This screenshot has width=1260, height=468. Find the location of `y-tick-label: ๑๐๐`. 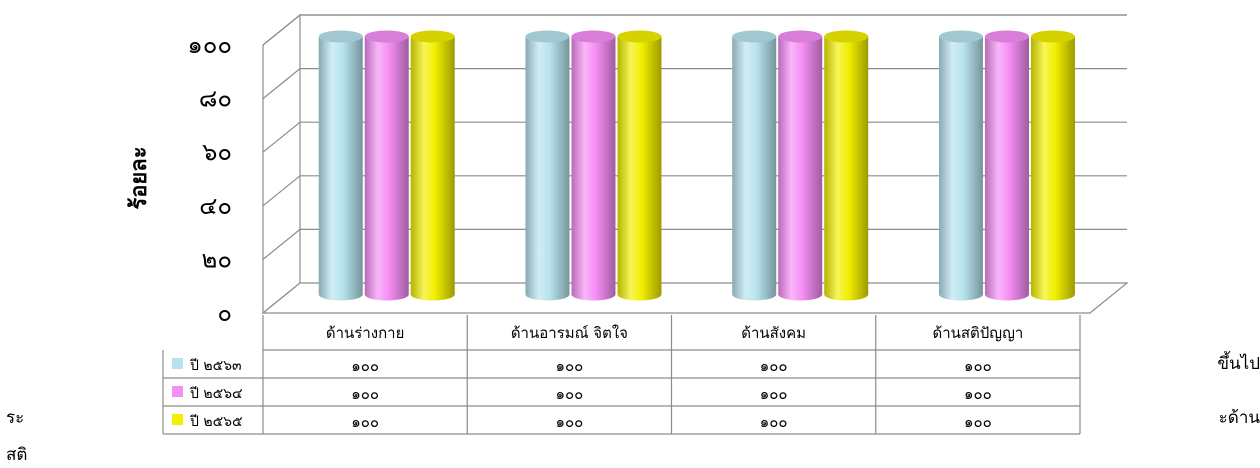

y-tick-label: ๑๐๐ is located at coordinates (209, 45).